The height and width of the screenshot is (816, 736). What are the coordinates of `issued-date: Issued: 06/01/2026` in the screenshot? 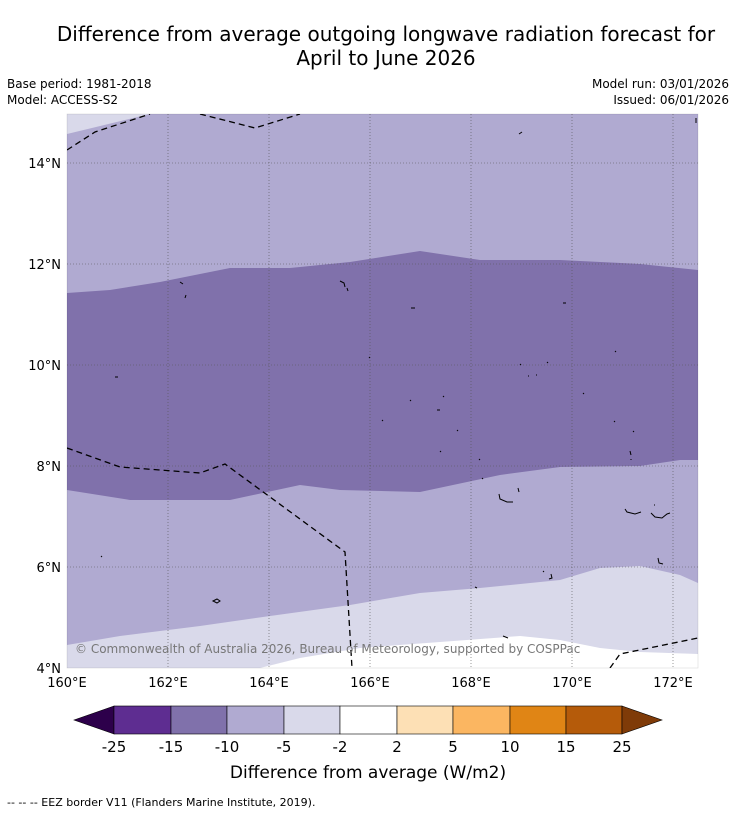 It's located at (671, 100).